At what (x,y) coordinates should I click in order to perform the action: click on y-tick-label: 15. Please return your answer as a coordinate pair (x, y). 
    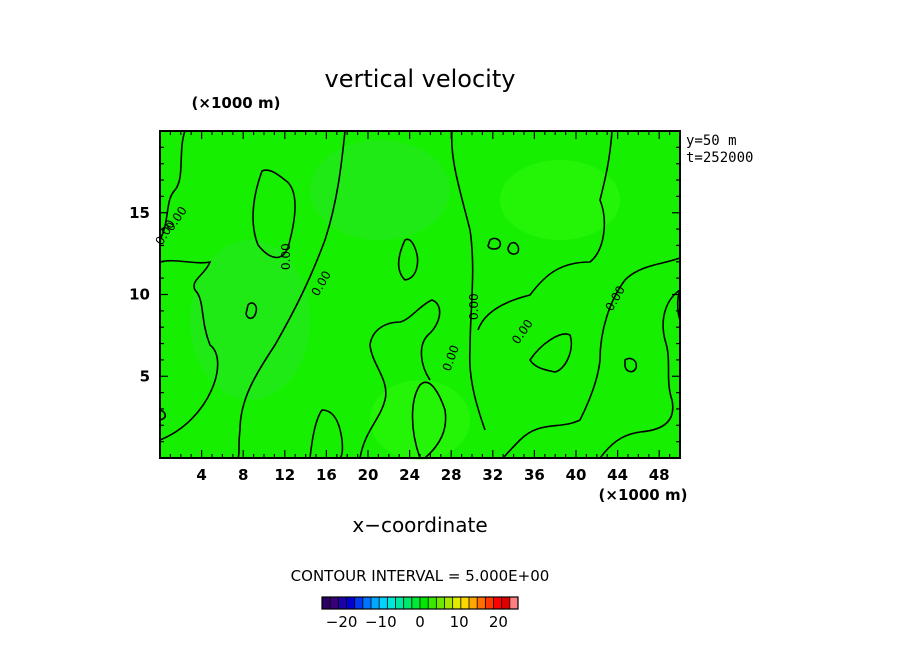
    Looking at the image, I should click on (139, 213).